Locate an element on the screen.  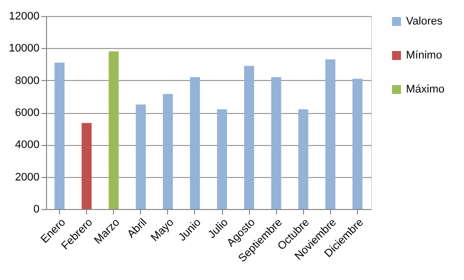
y-tick-label: 10000 is located at coordinates (24, 48).